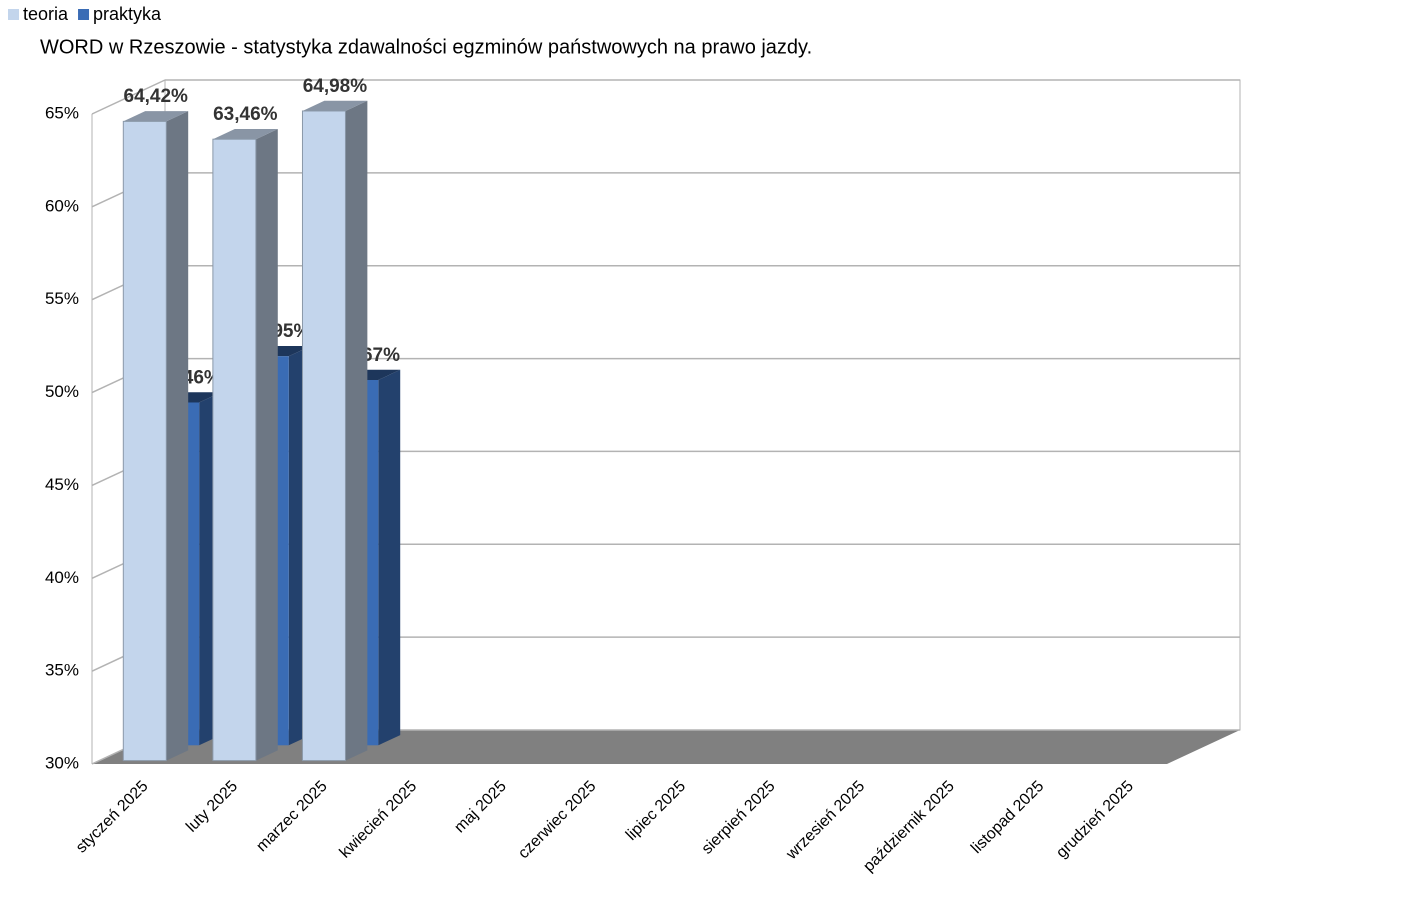  I want to click on x-tick-label: marzec 2025, so click(292, 817).